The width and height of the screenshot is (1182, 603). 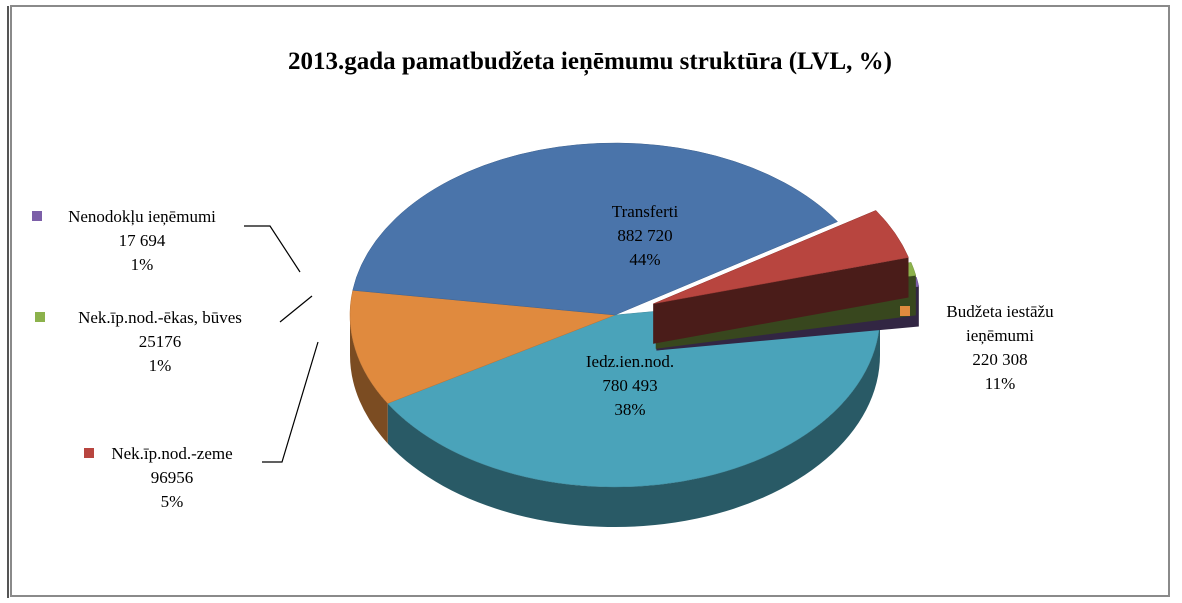 What do you see at coordinates (1000, 323) in the screenshot?
I see `label-name: Budžeta iestāžu ieņēmumi` at bounding box center [1000, 323].